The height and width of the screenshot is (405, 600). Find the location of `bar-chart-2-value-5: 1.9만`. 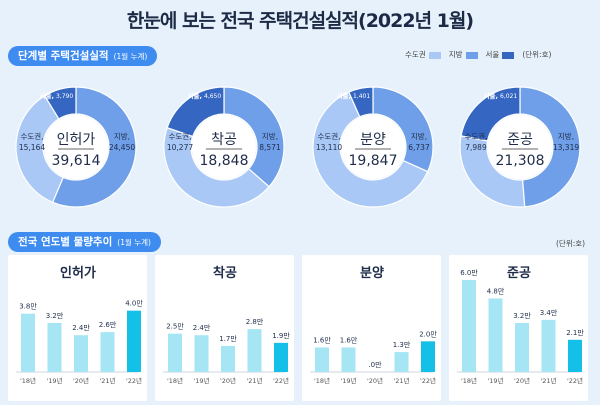

bar-chart-2-value-5: 1.9만 is located at coordinates (281, 335).